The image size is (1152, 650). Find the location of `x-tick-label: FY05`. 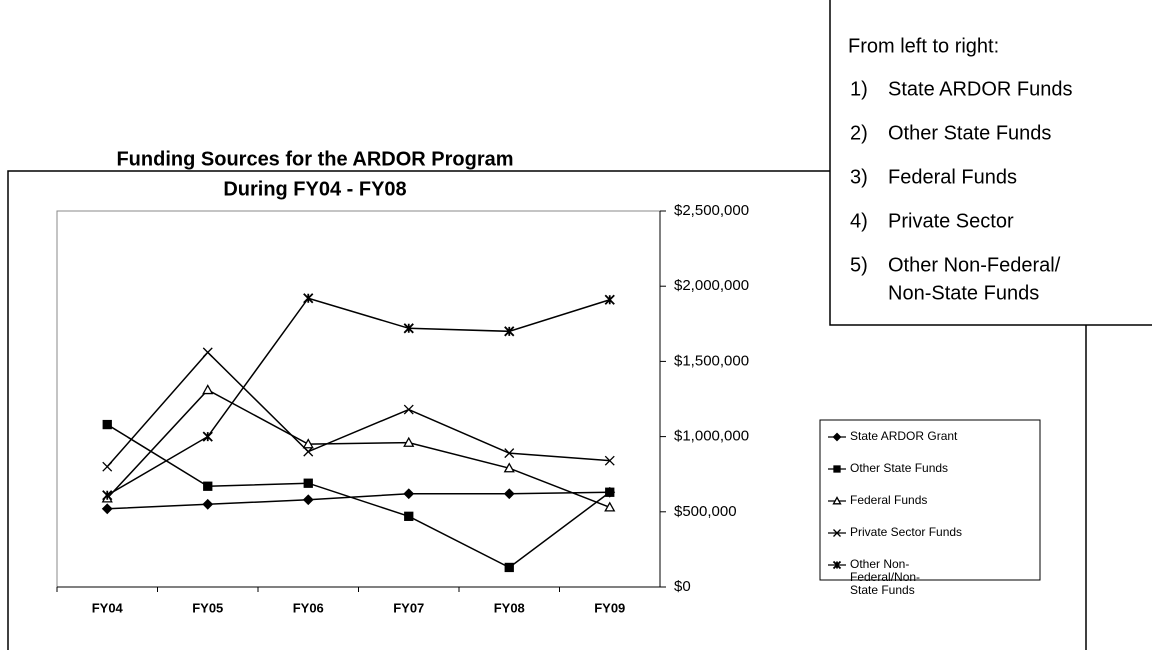

x-tick-label: FY05 is located at coordinates (207, 607).